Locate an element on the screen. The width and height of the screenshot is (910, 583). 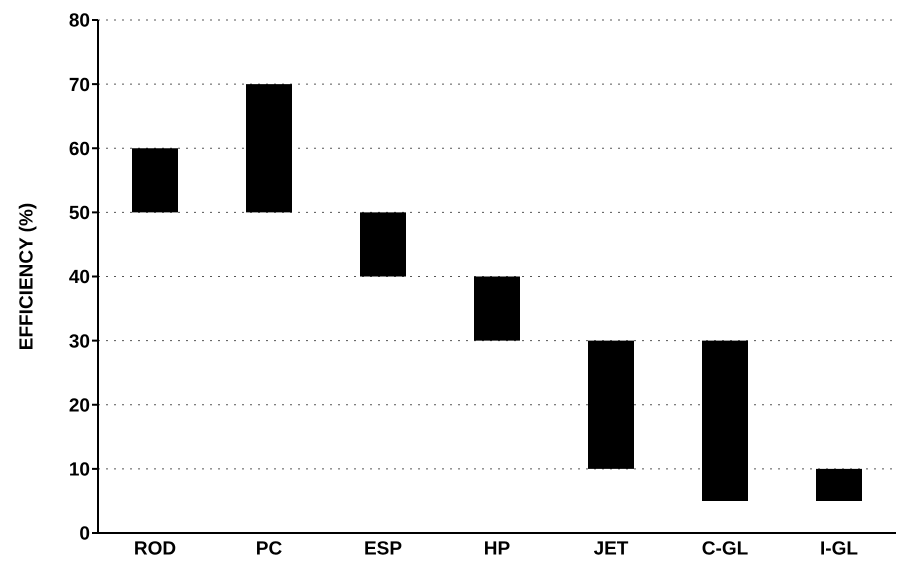
y-tick-label: 20 is located at coordinates (79, 405).